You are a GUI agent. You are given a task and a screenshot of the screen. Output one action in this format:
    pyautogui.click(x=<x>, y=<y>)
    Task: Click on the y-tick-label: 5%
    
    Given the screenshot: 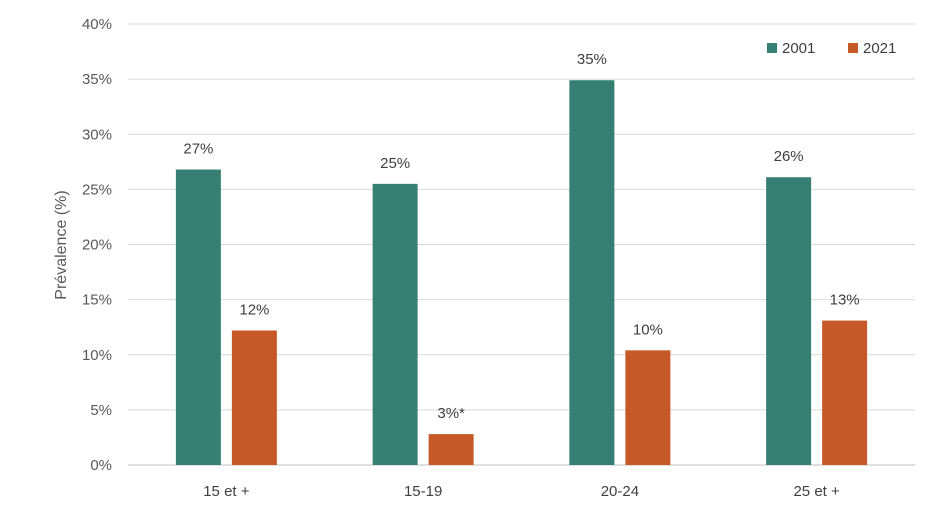 What is the action you would take?
    pyautogui.click(x=101, y=410)
    